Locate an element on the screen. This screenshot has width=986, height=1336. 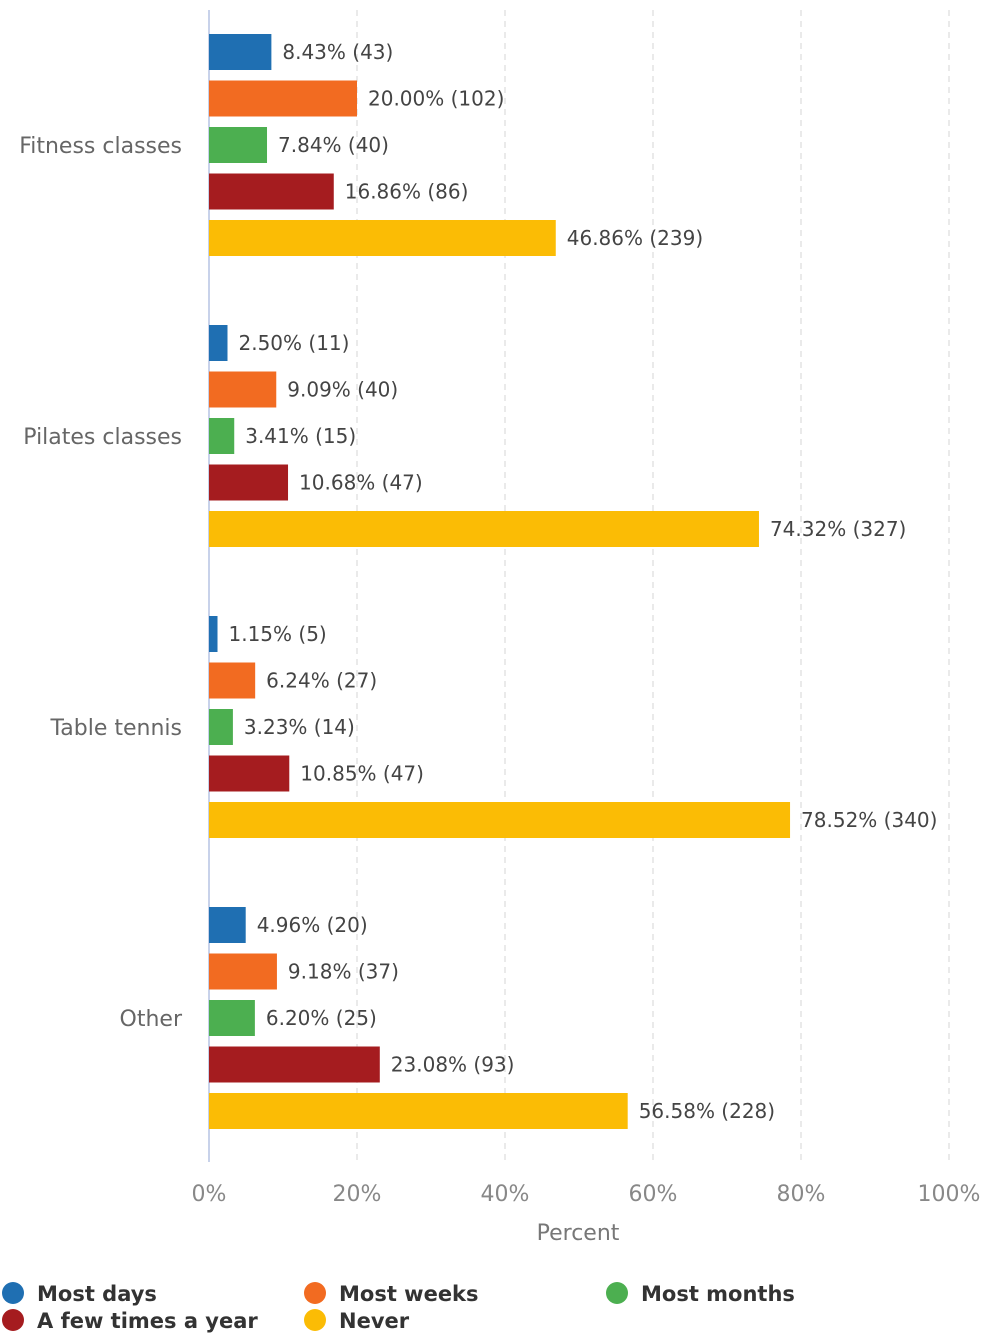
data-label: 3.41% (15) is located at coordinates (300, 436).